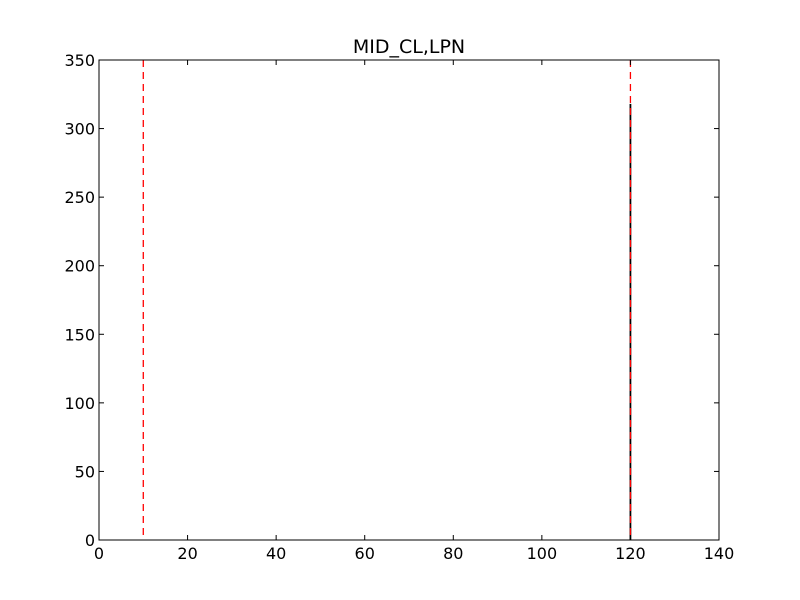  I want to click on chart-title: MID_CL,LPN, so click(409, 47).